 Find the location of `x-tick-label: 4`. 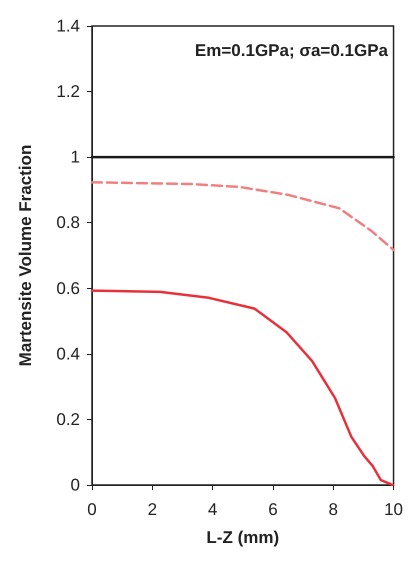

x-tick-label: 4 is located at coordinates (213, 509).